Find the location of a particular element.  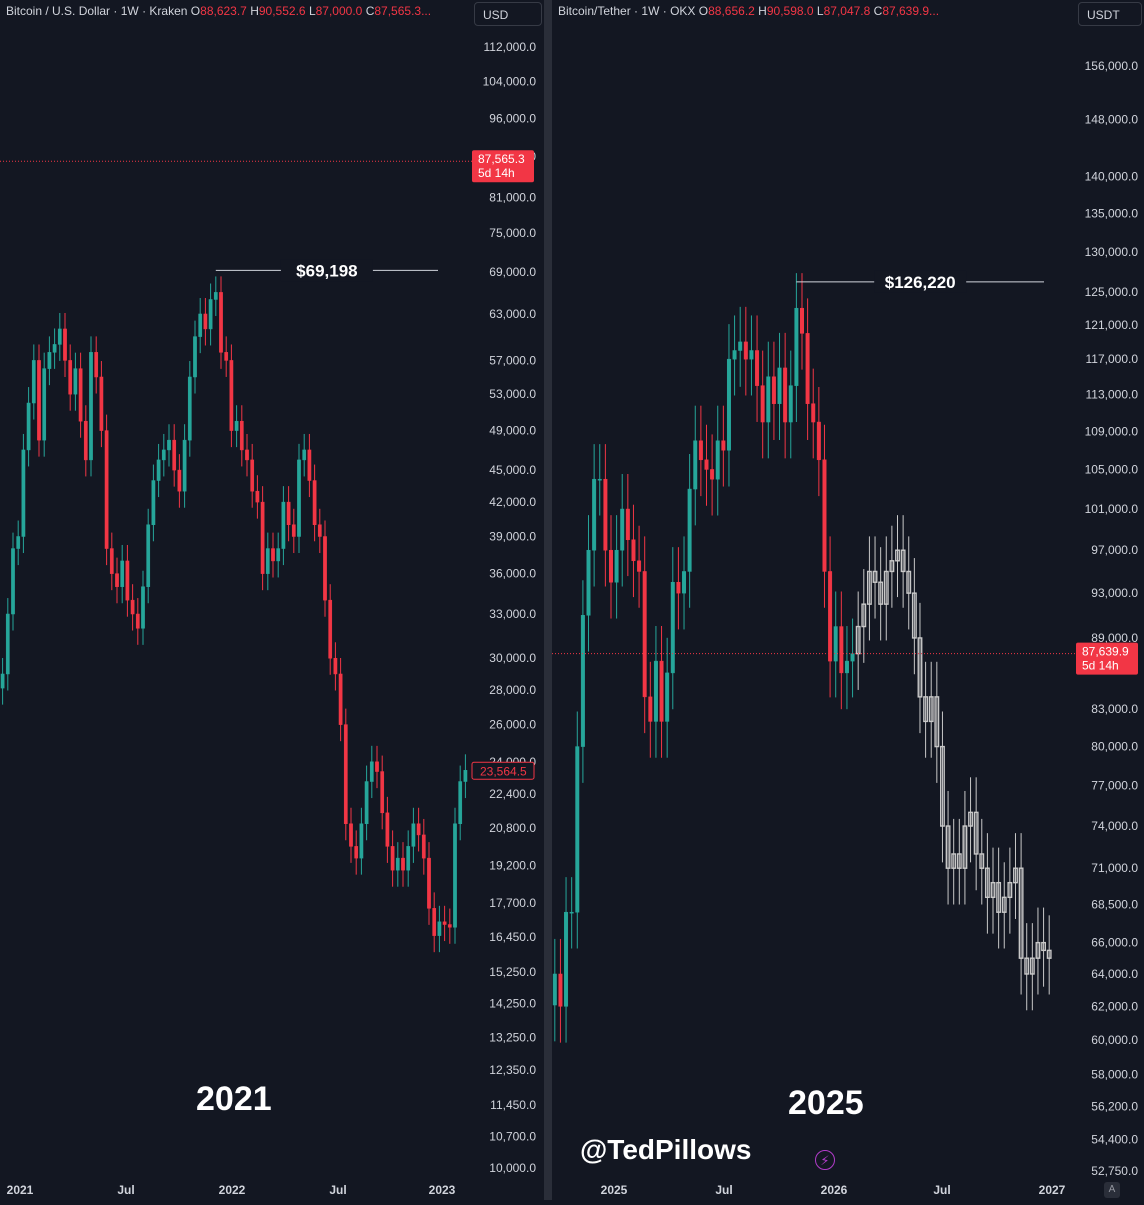

right-y-tick-label: 77,000.0 is located at coordinates (1114, 786).